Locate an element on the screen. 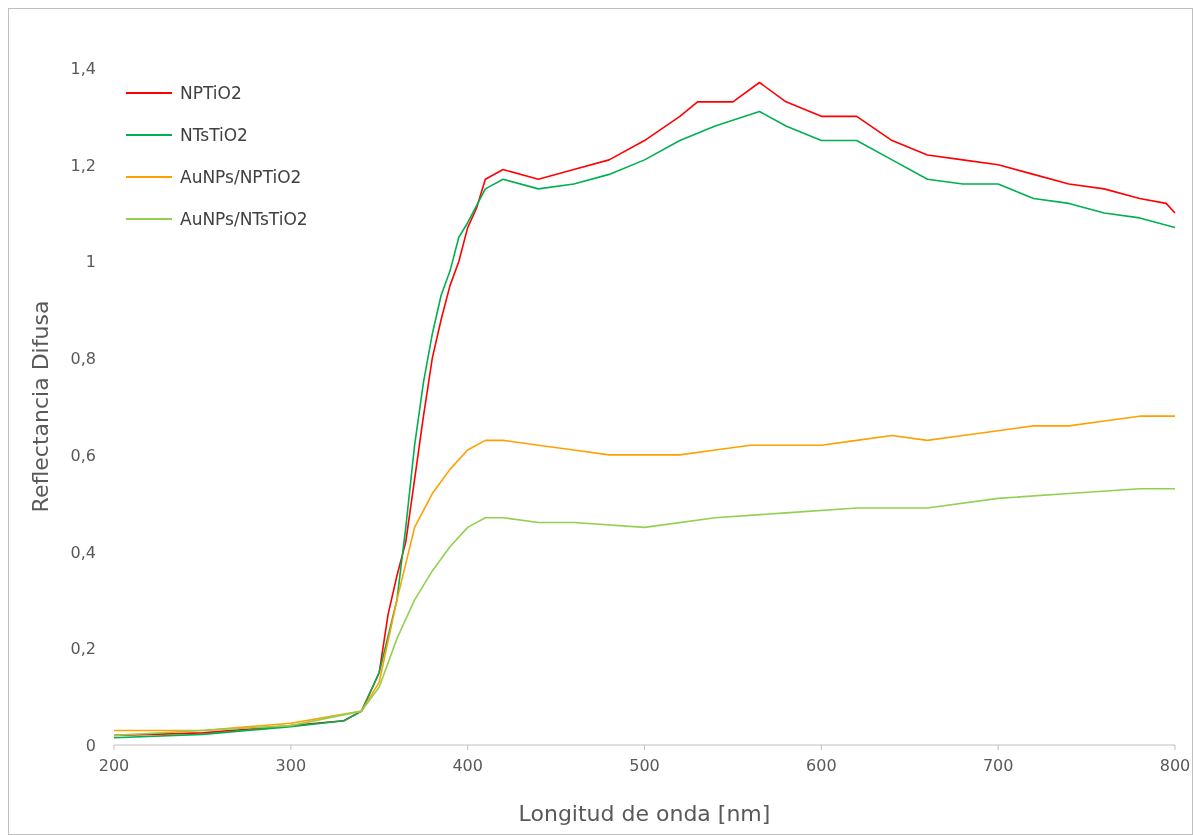  legend-label: NTsTiO2 is located at coordinates (214, 135).